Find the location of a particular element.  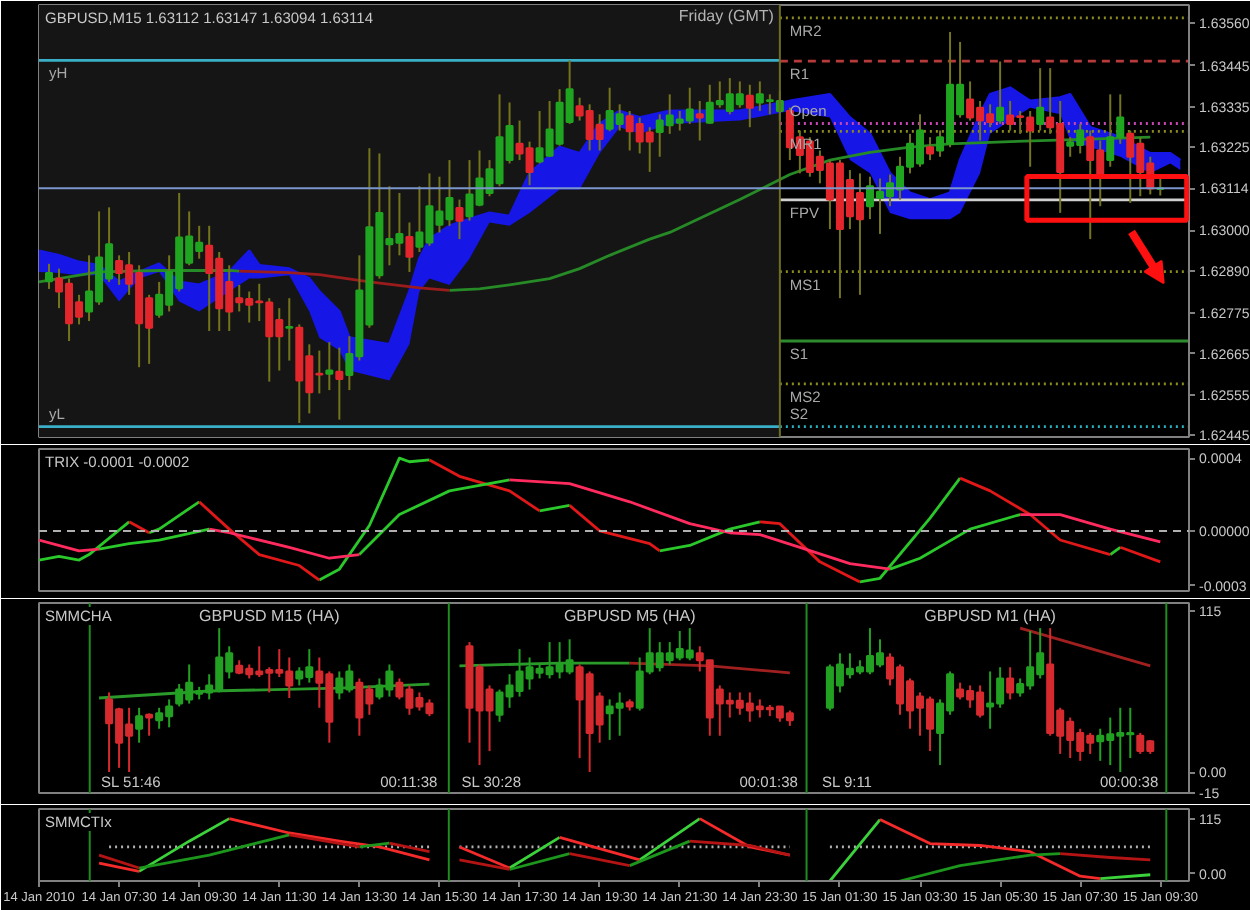

series-label: GBPUSD M5 (HA) is located at coordinates (630, 616).